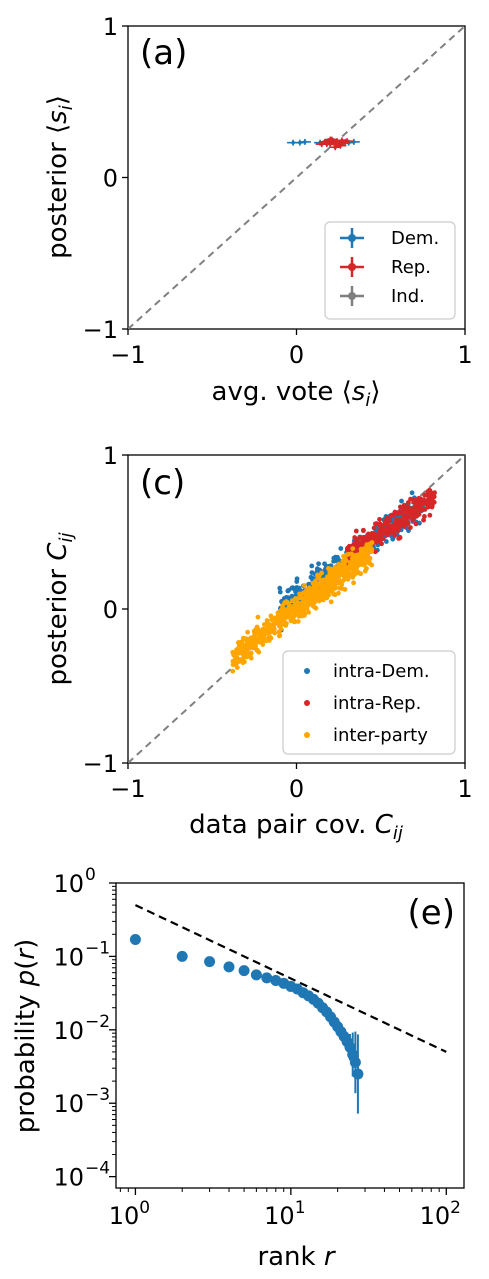  Describe the element at coordinates (60, 177) in the screenshot. I see `panel-a-ylabel: posterior ⟨si⟩` at that location.